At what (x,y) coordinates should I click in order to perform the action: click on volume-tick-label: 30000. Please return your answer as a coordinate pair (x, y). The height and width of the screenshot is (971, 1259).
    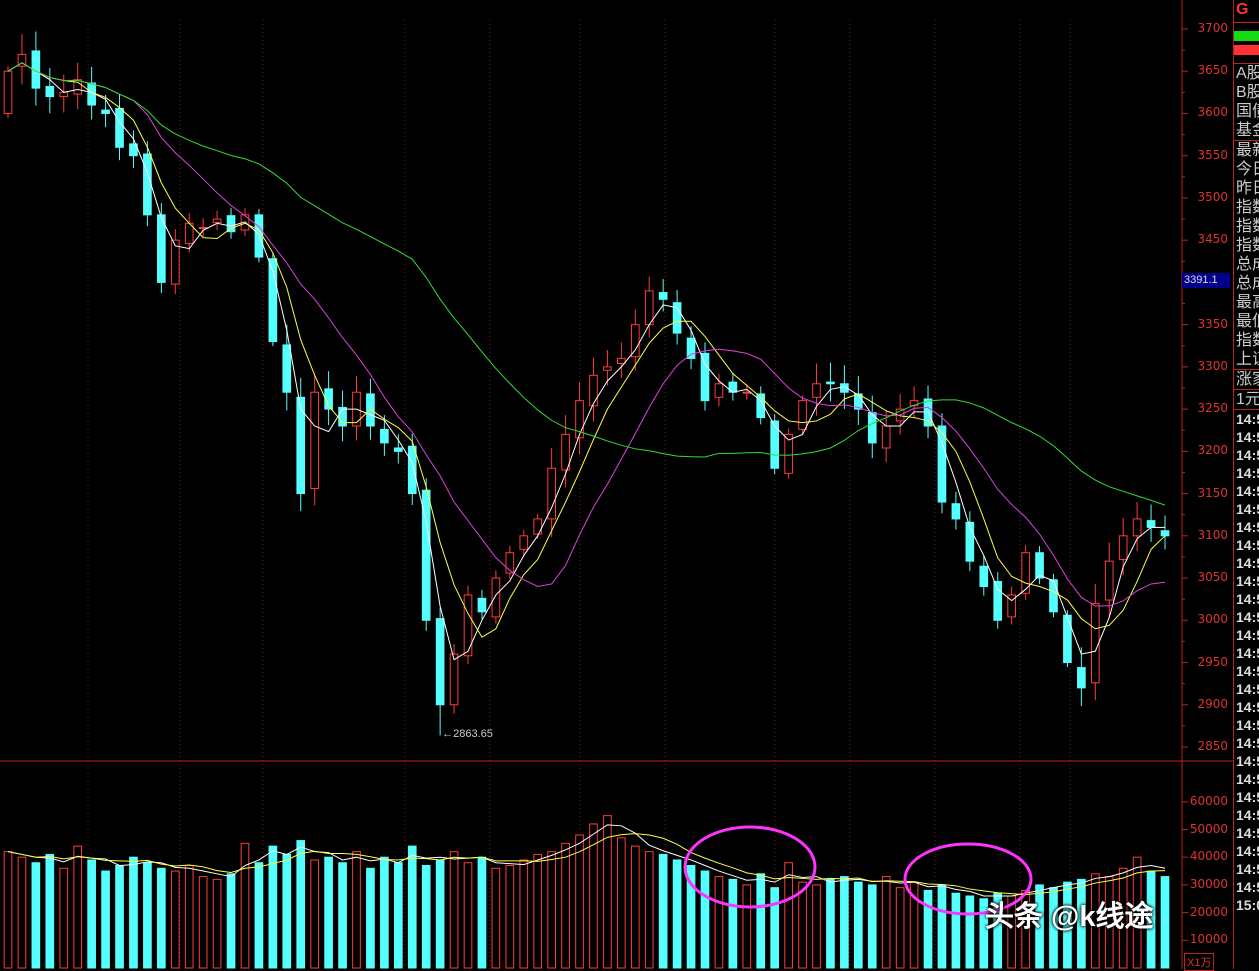
    Looking at the image, I should click on (1208, 883).